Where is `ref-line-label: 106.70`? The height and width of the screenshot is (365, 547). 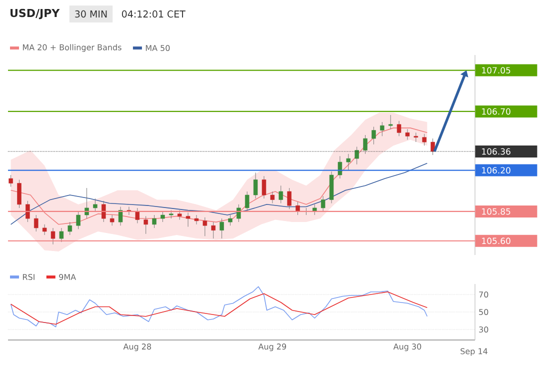 ref-line-label: 106.70 is located at coordinates (496, 111).